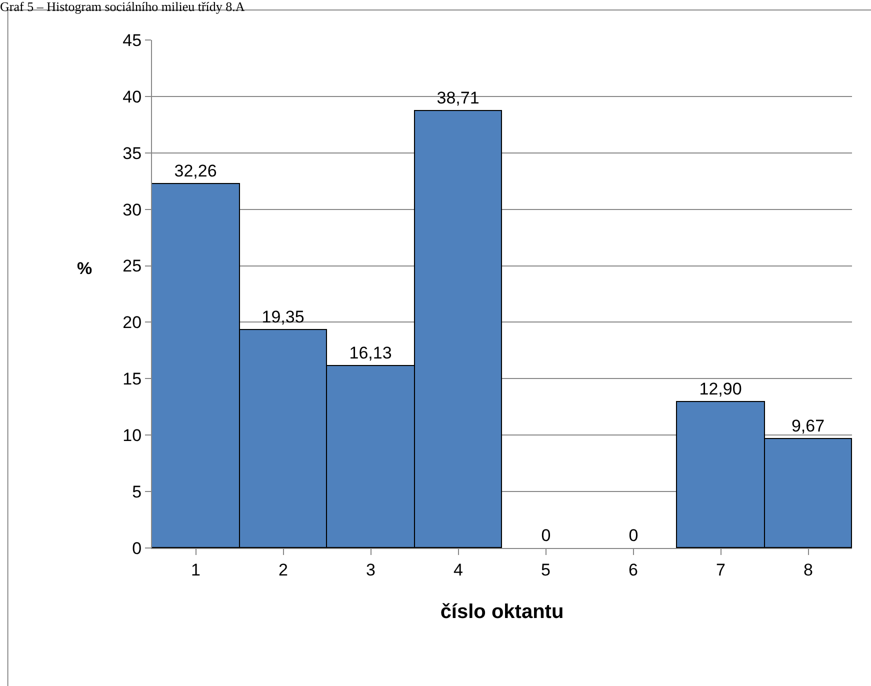  What do you see at coordinates (633, 570) in the screenshot?
I see `x-tick-label: 6` at bounding box center [633, 570].